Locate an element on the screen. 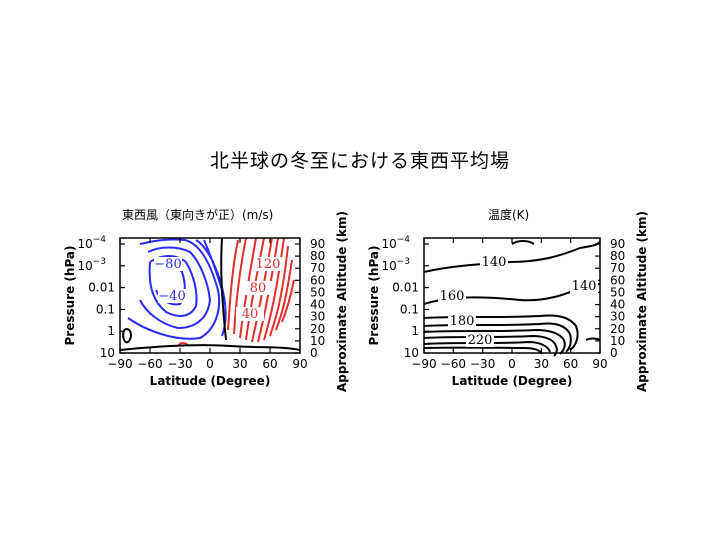 The width and height of the screenshot is (720, 540). temperature-panel-title: 温度(K) is located at coordinates (509, 215).